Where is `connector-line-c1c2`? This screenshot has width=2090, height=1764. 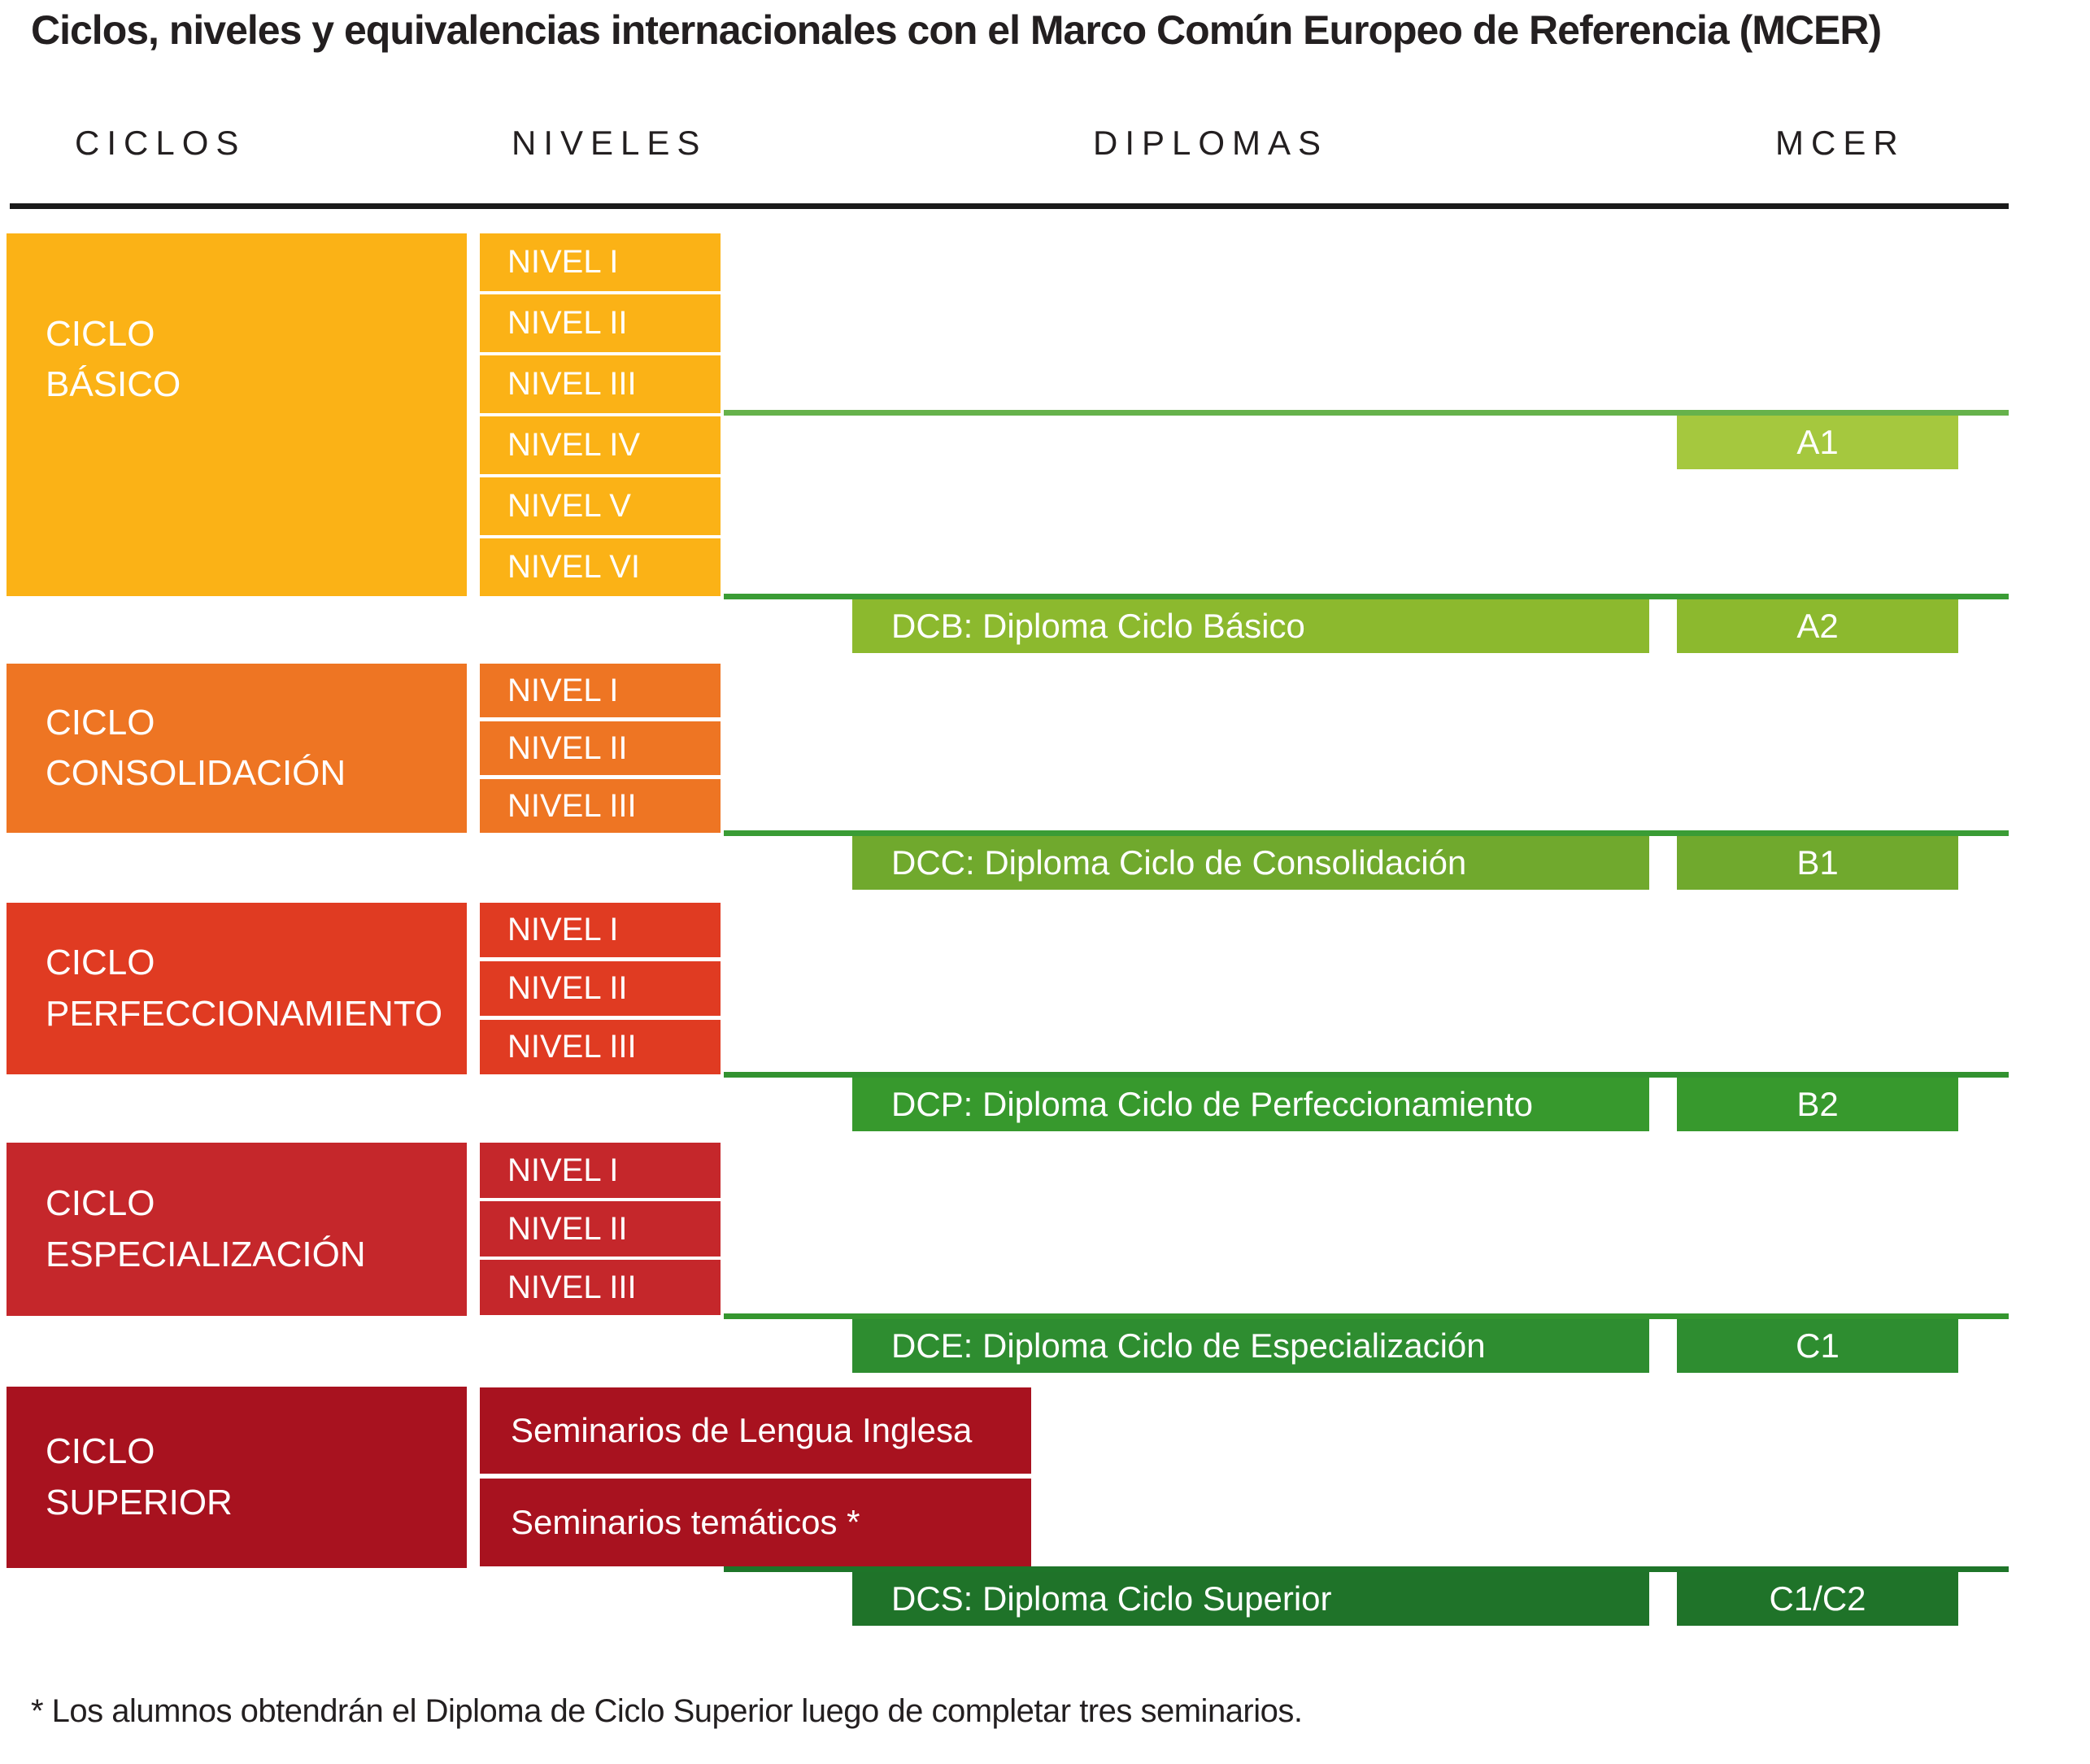 connector-line-c1c2 is located at coordinates (1366, 1569).